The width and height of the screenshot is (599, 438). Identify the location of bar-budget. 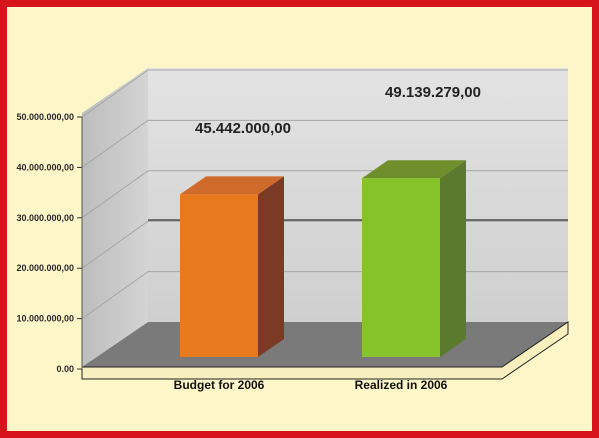
(232, 266).